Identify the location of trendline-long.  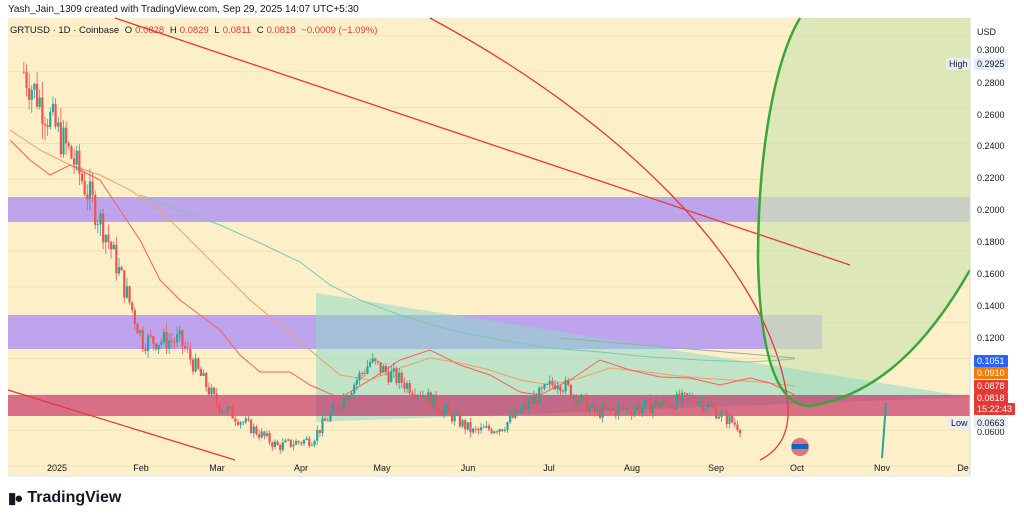
(121, 425).